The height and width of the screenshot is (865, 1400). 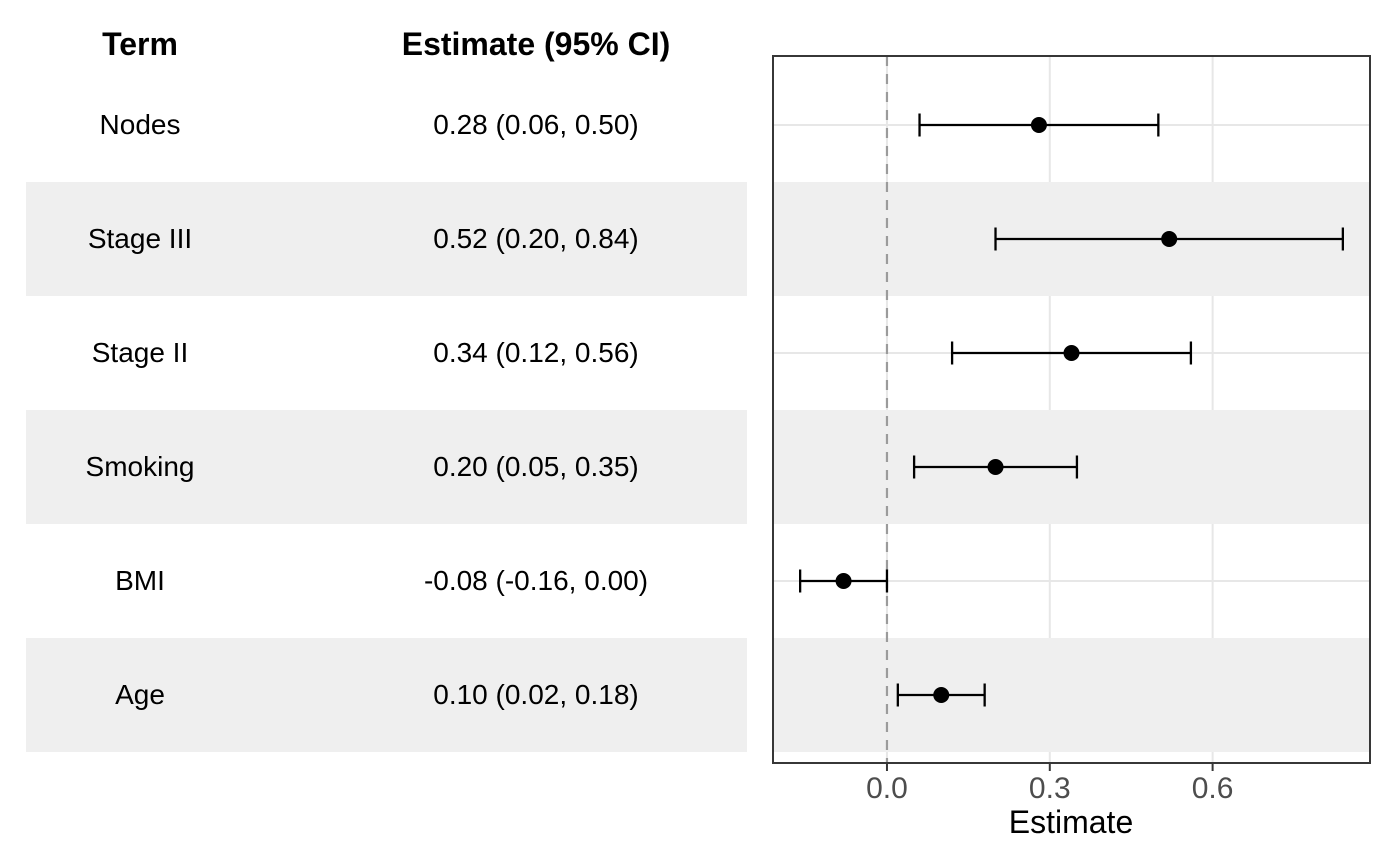 I want to click on estimate-ci-value: -0.08 (-0.16, 0.00), so click(x=536, y=580).